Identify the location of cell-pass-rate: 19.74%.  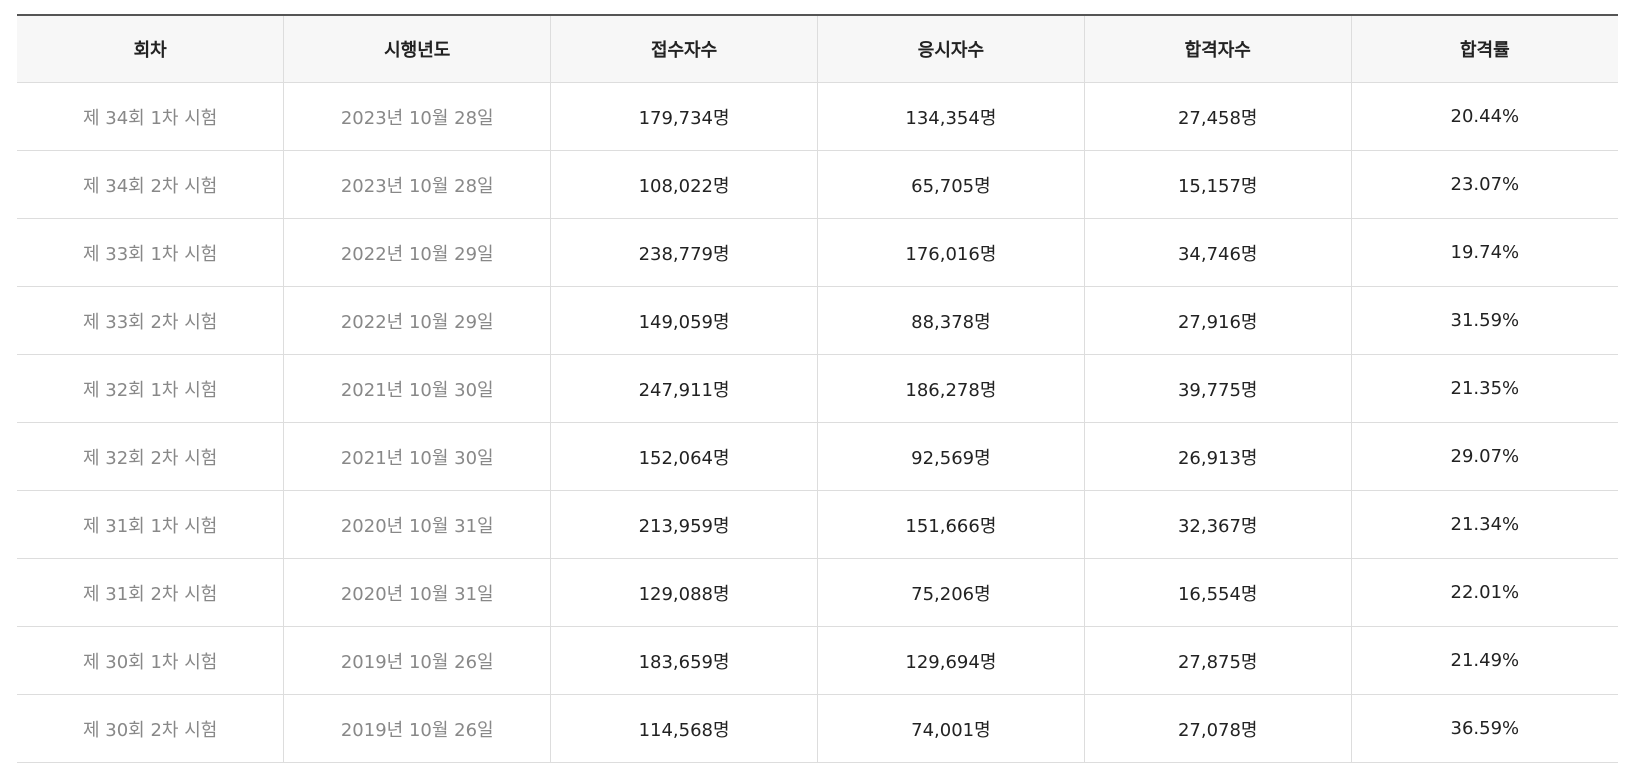
(1484, 252).